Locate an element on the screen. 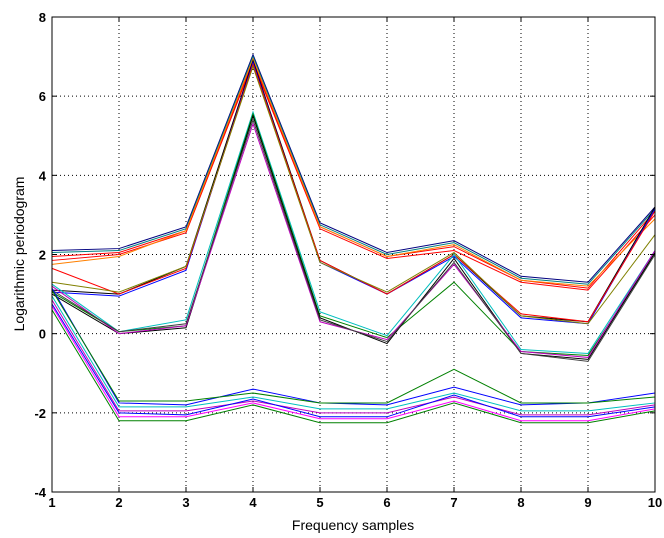  x-tick-label: 1 is located at coordinates (51, 502).